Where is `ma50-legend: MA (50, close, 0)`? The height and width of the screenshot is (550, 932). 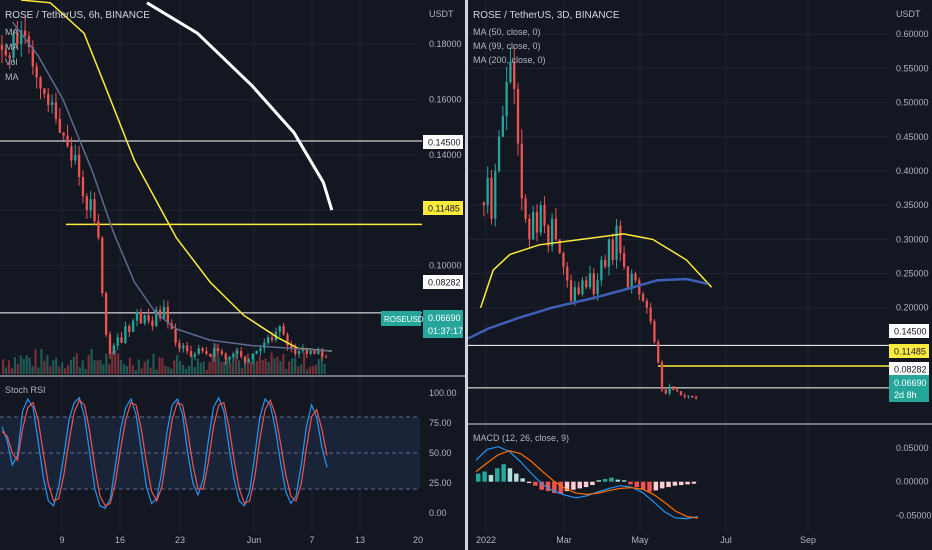 ma50-legend: MA (50, close, 0) is located at coordinates (507, 32).